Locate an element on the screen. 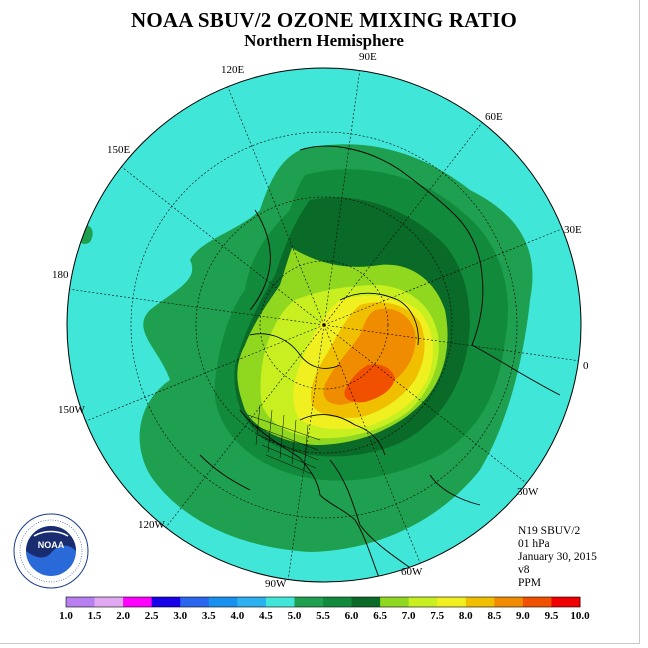 The height and width of the screenshot is (648, 648). noaa-logo: NOAA is located at coordinates (51, 551).